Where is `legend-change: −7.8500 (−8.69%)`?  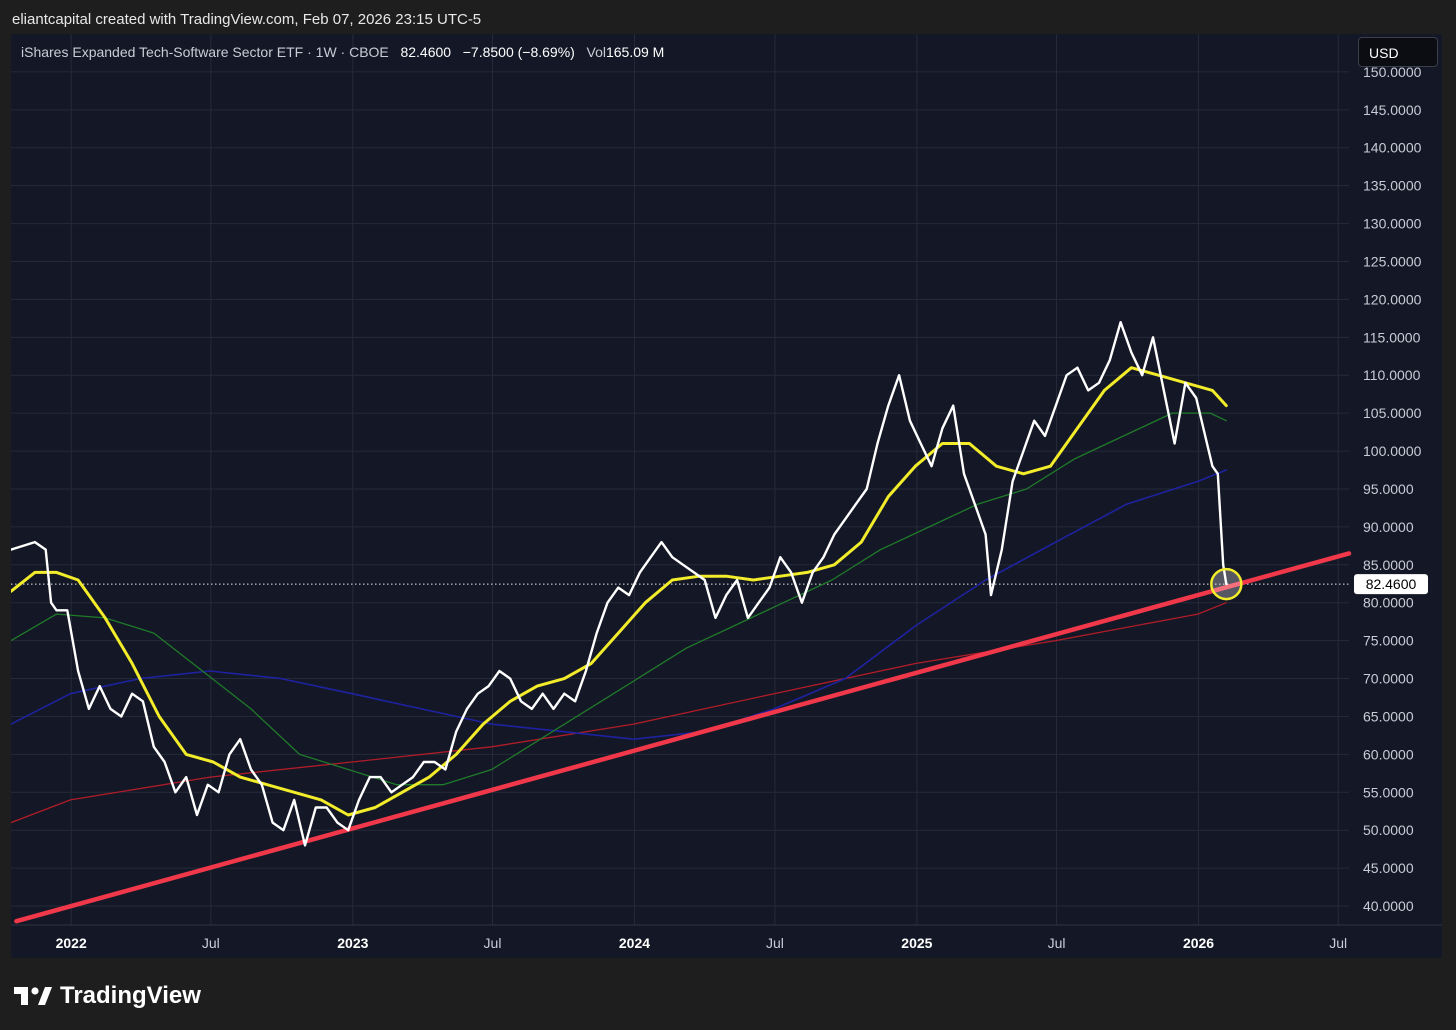
legend-change: −7.8500 (−8.69%) is located at coordinates (518, 52).